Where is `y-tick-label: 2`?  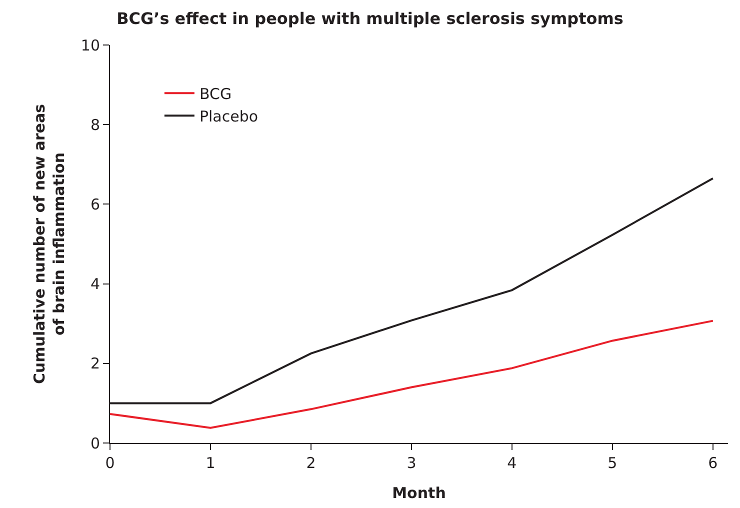
y-tick-label: 2 is located at coordinates (95, 363).